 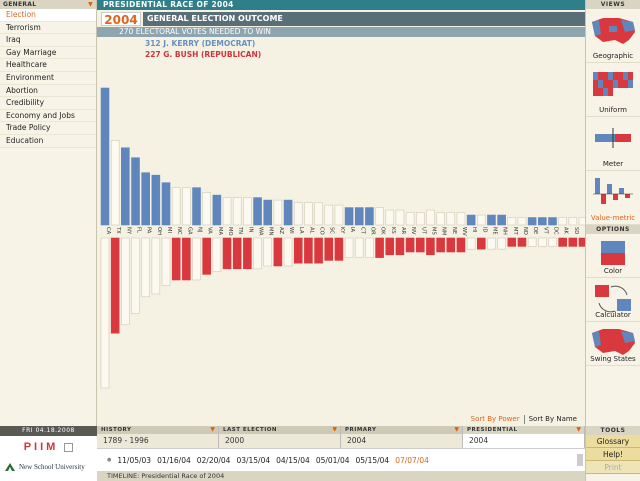 What do you see at coordinates (552, 419) in the screenshot?
I see `sort-by-name-link: Sort By Name` at bounding box center [552, 419].